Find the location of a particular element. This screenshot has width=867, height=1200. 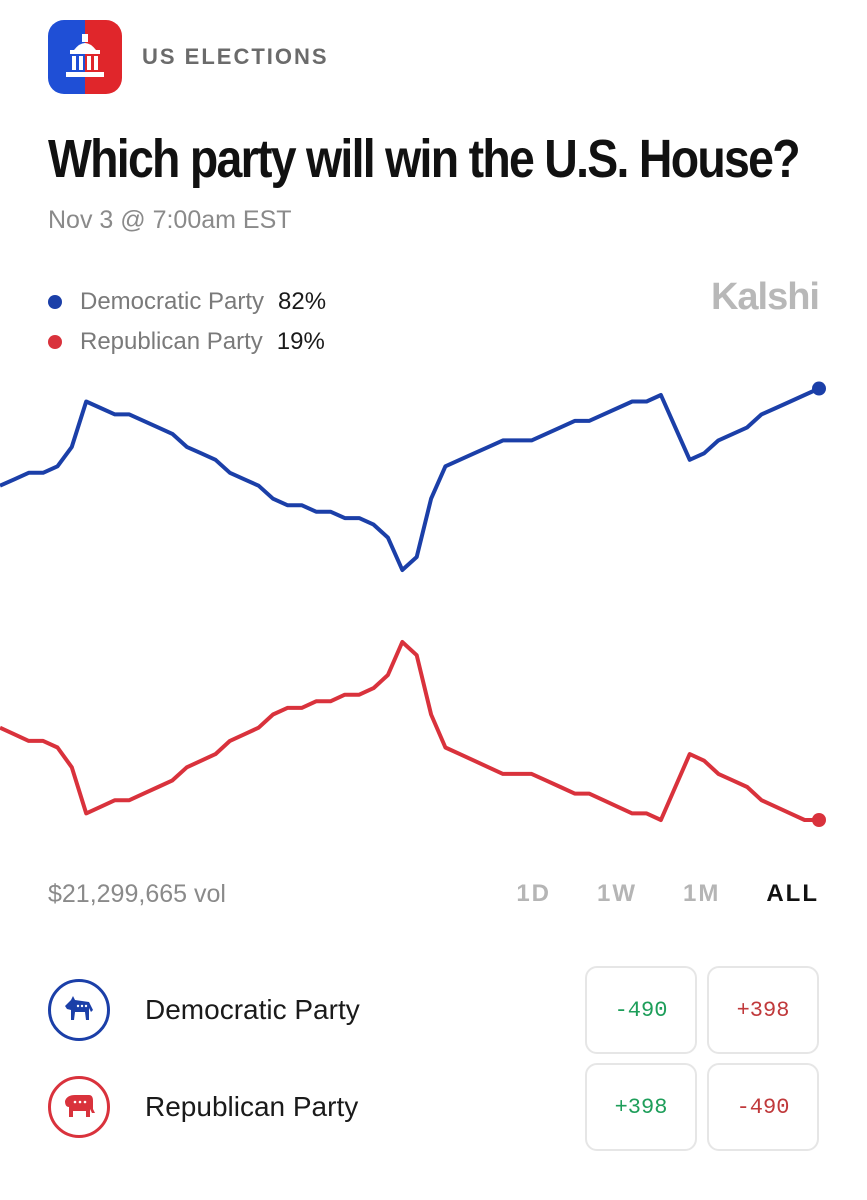

volume-text: $21,299,665 vol is located at coordinates (137, 894).